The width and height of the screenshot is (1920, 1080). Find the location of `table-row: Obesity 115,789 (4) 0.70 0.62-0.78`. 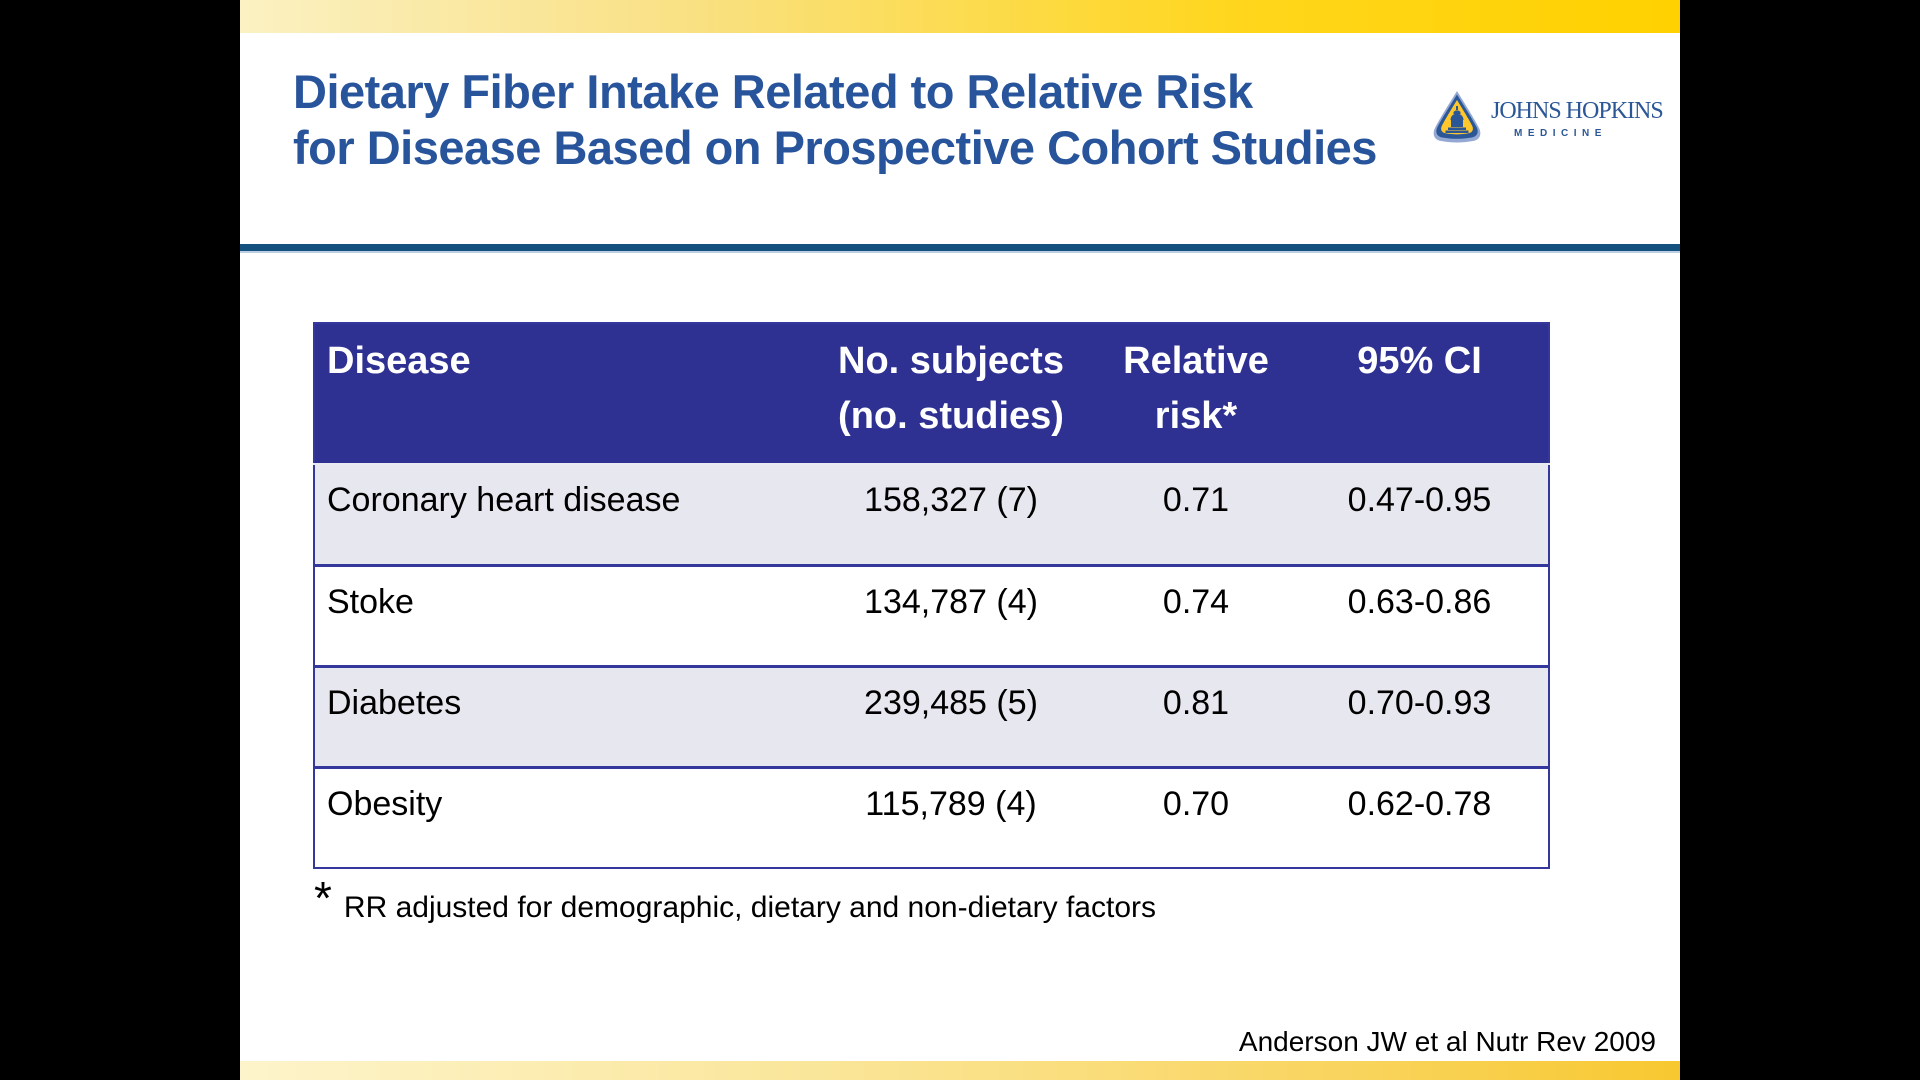

table-row: Obesity 115,789 (4) 0.70 0.62-0.78 is located at coordinates (931, 816).